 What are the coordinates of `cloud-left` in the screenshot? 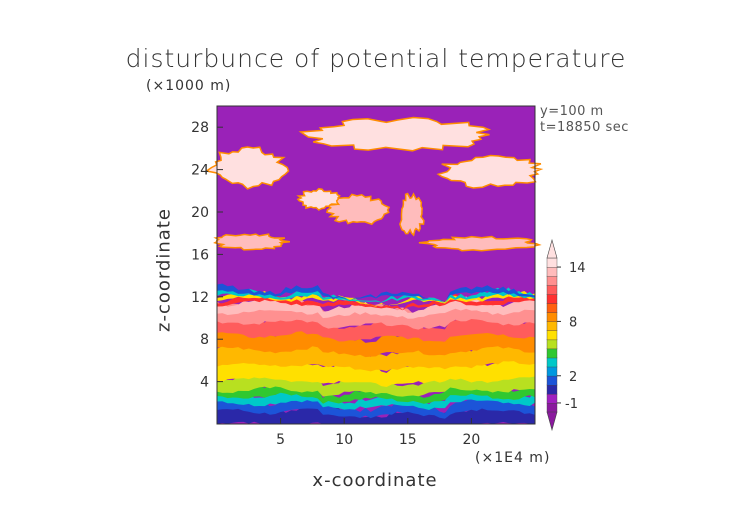 It's located at (247, 168).